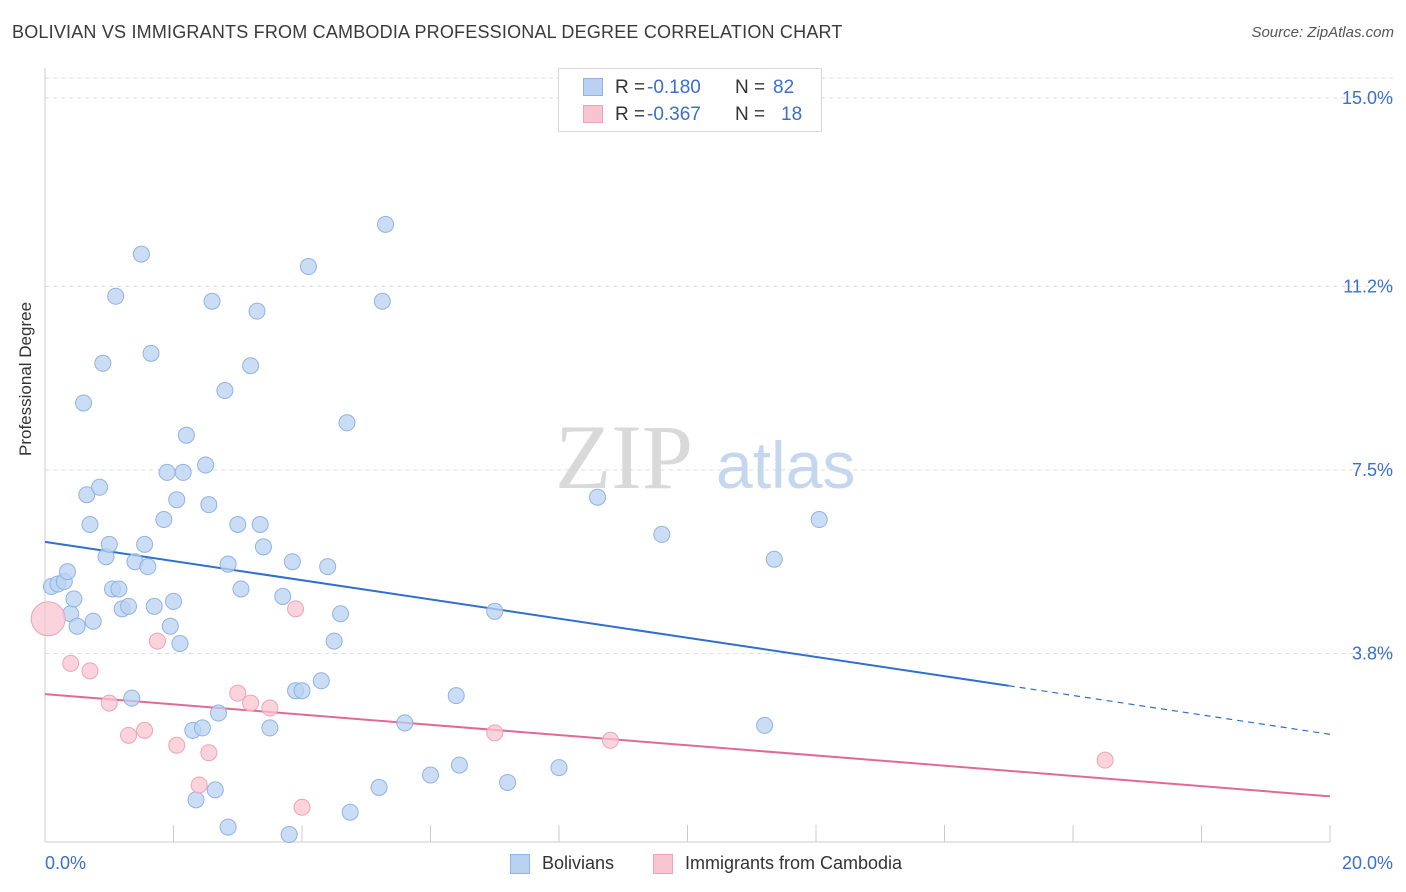  Describe the element at coordinates (674, 114) in the screenshot. I see `legend-r-value: -0.367` at that location.